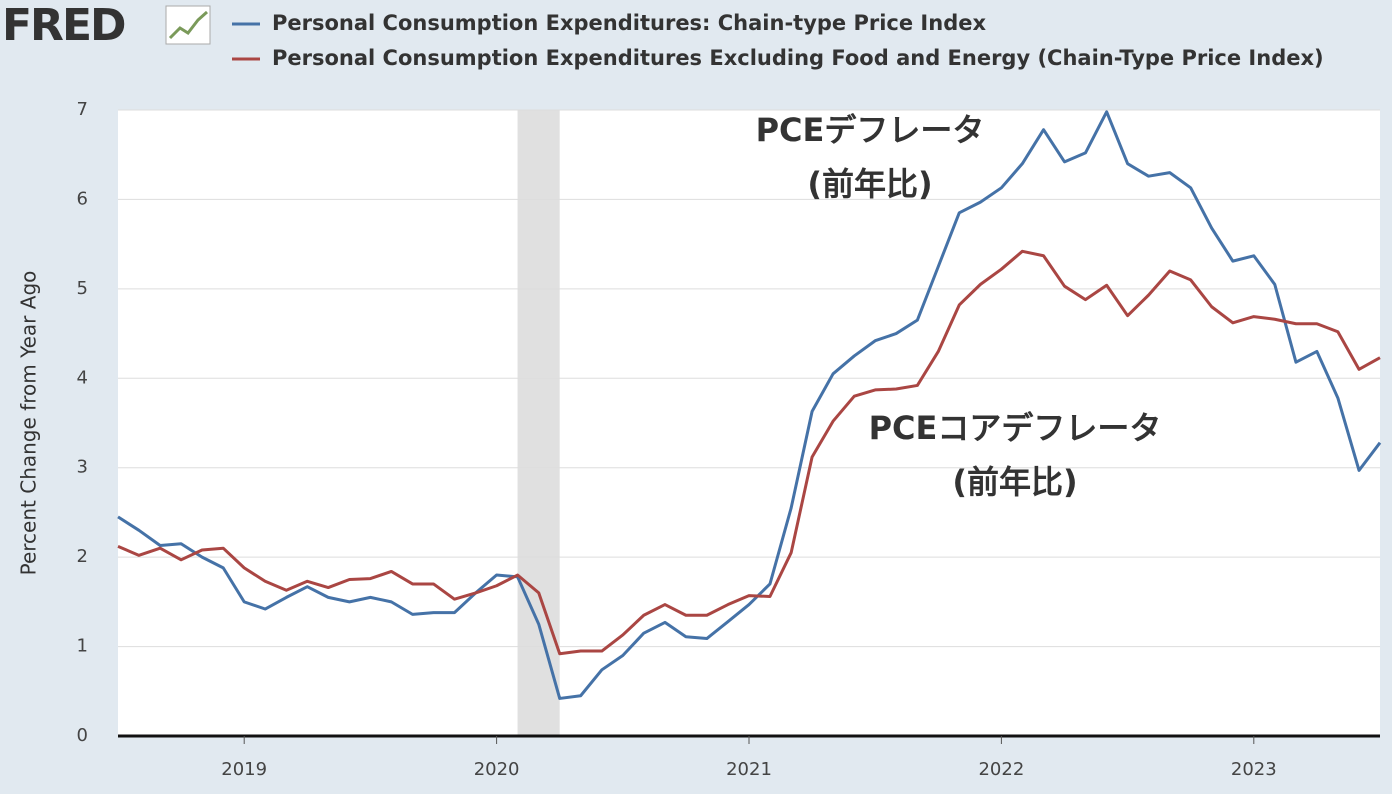 This screenshot has width=1392, height=794. What do you see at coordinates (82, 377) in the screenshot?
I see `y-tick-label: 4` at bounding box center [82, 377].